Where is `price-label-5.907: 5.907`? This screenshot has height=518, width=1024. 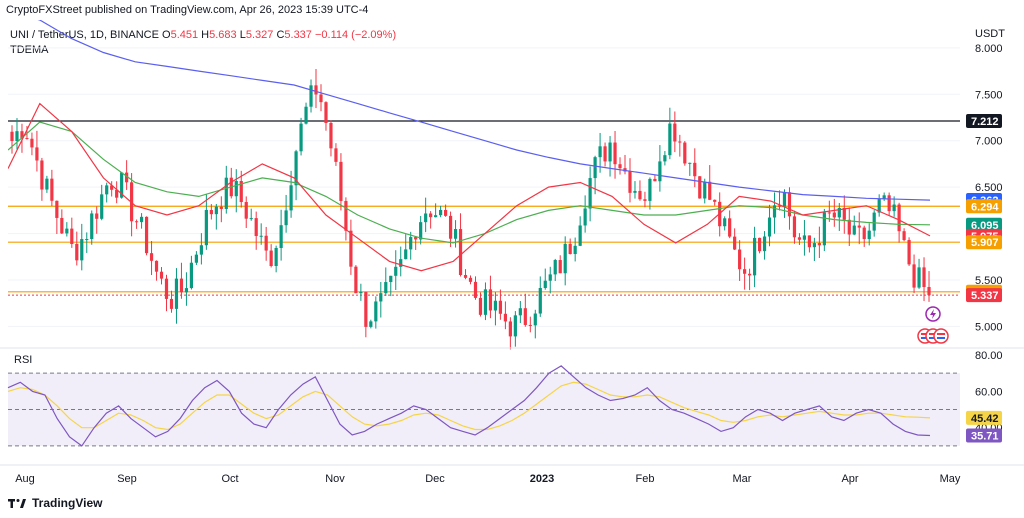
price-label-5.907: 5.907 is located at coordinates (984, 242).